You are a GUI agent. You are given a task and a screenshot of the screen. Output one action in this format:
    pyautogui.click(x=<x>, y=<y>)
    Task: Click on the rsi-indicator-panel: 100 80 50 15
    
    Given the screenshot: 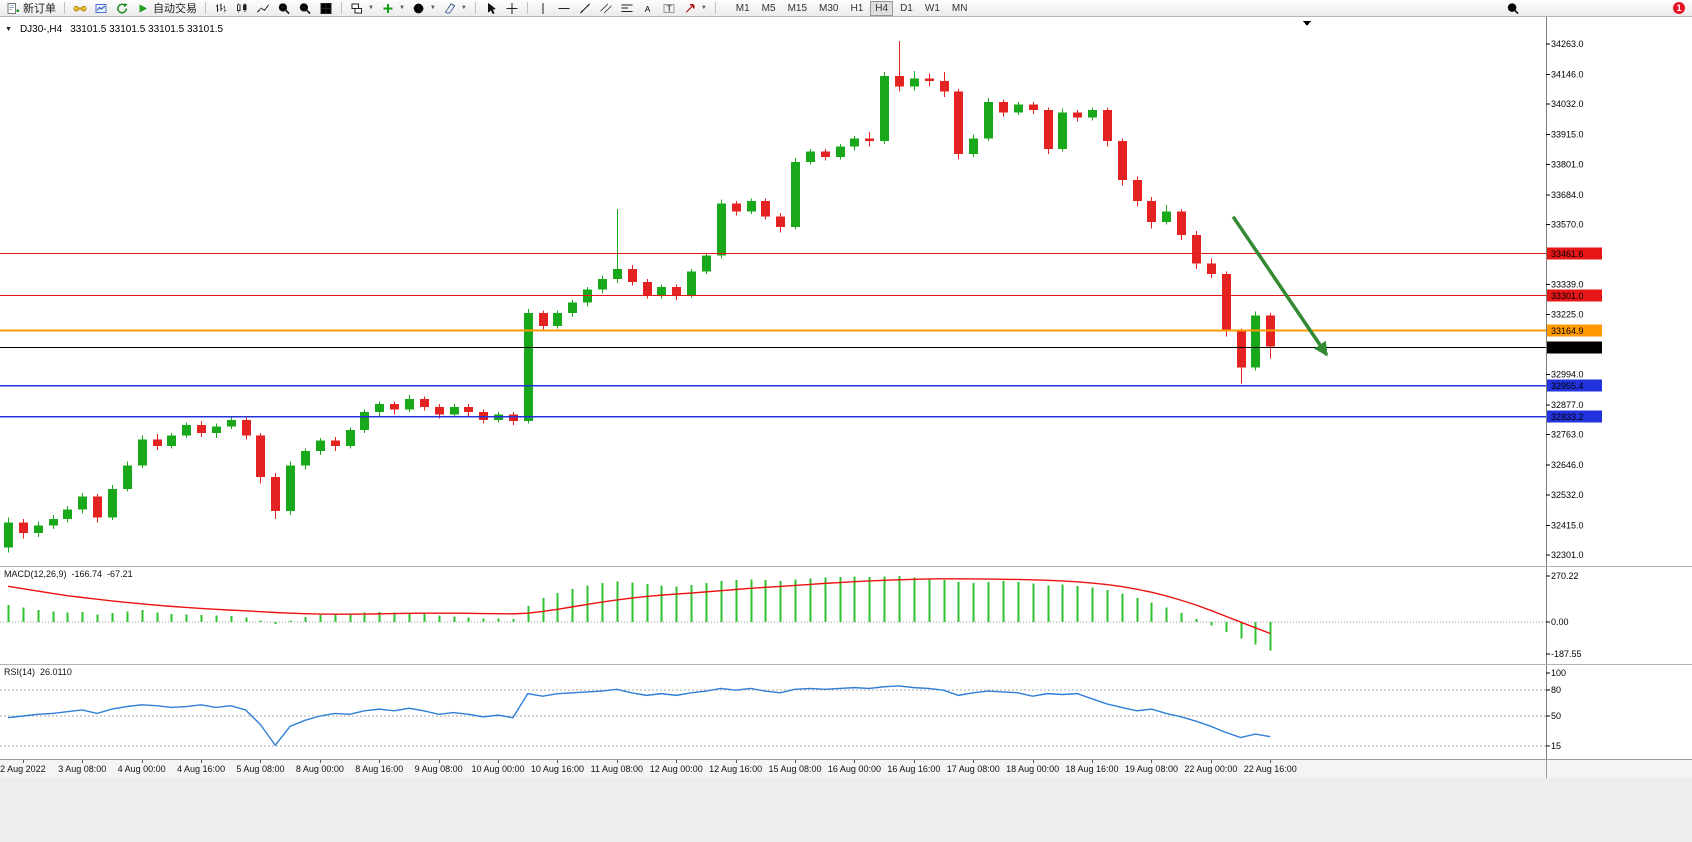 What is the action you would take?
    pyautogui.click(x=846, y=711)
    